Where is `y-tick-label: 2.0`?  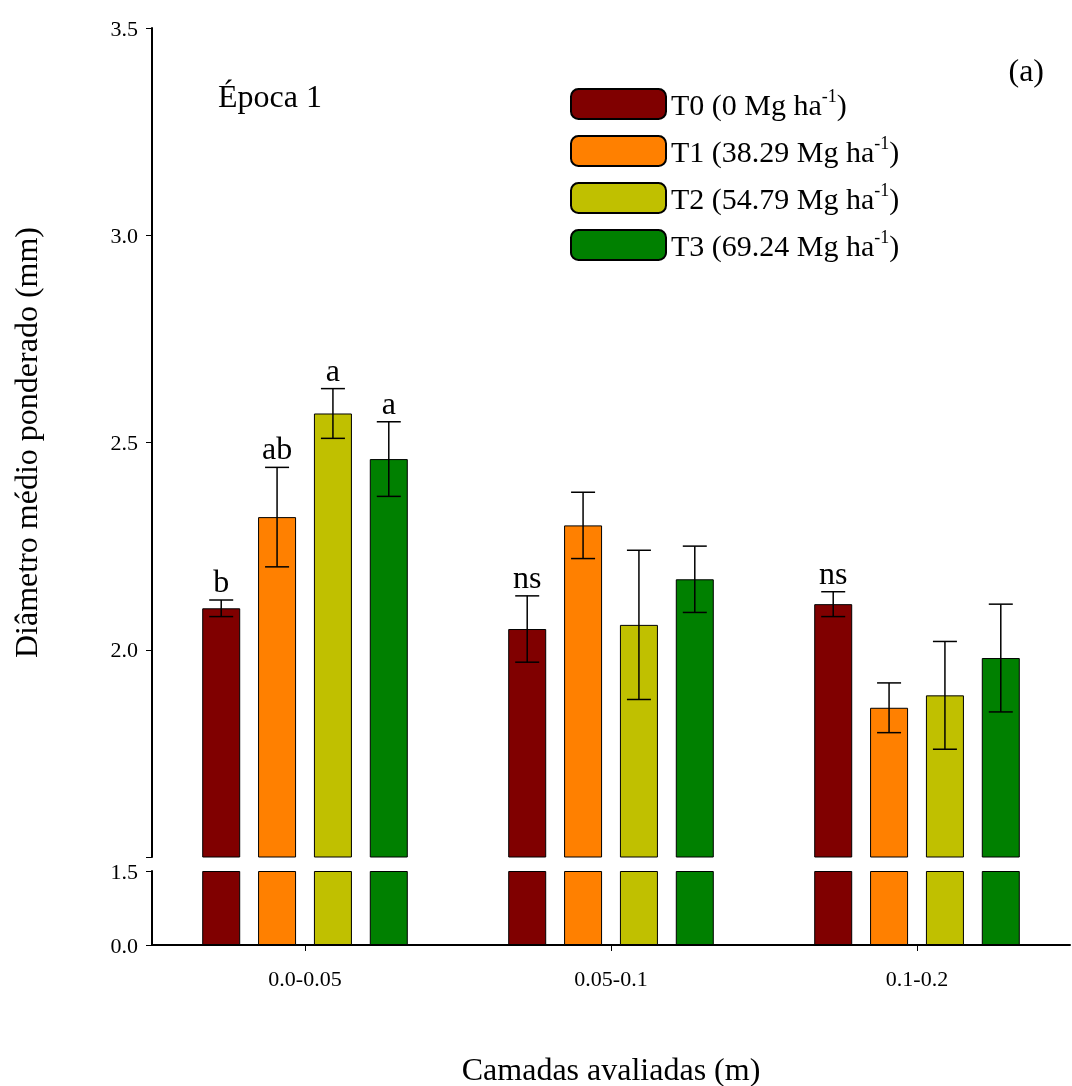 y-tick-label: 2.0 is located at coordinates (124, 650).